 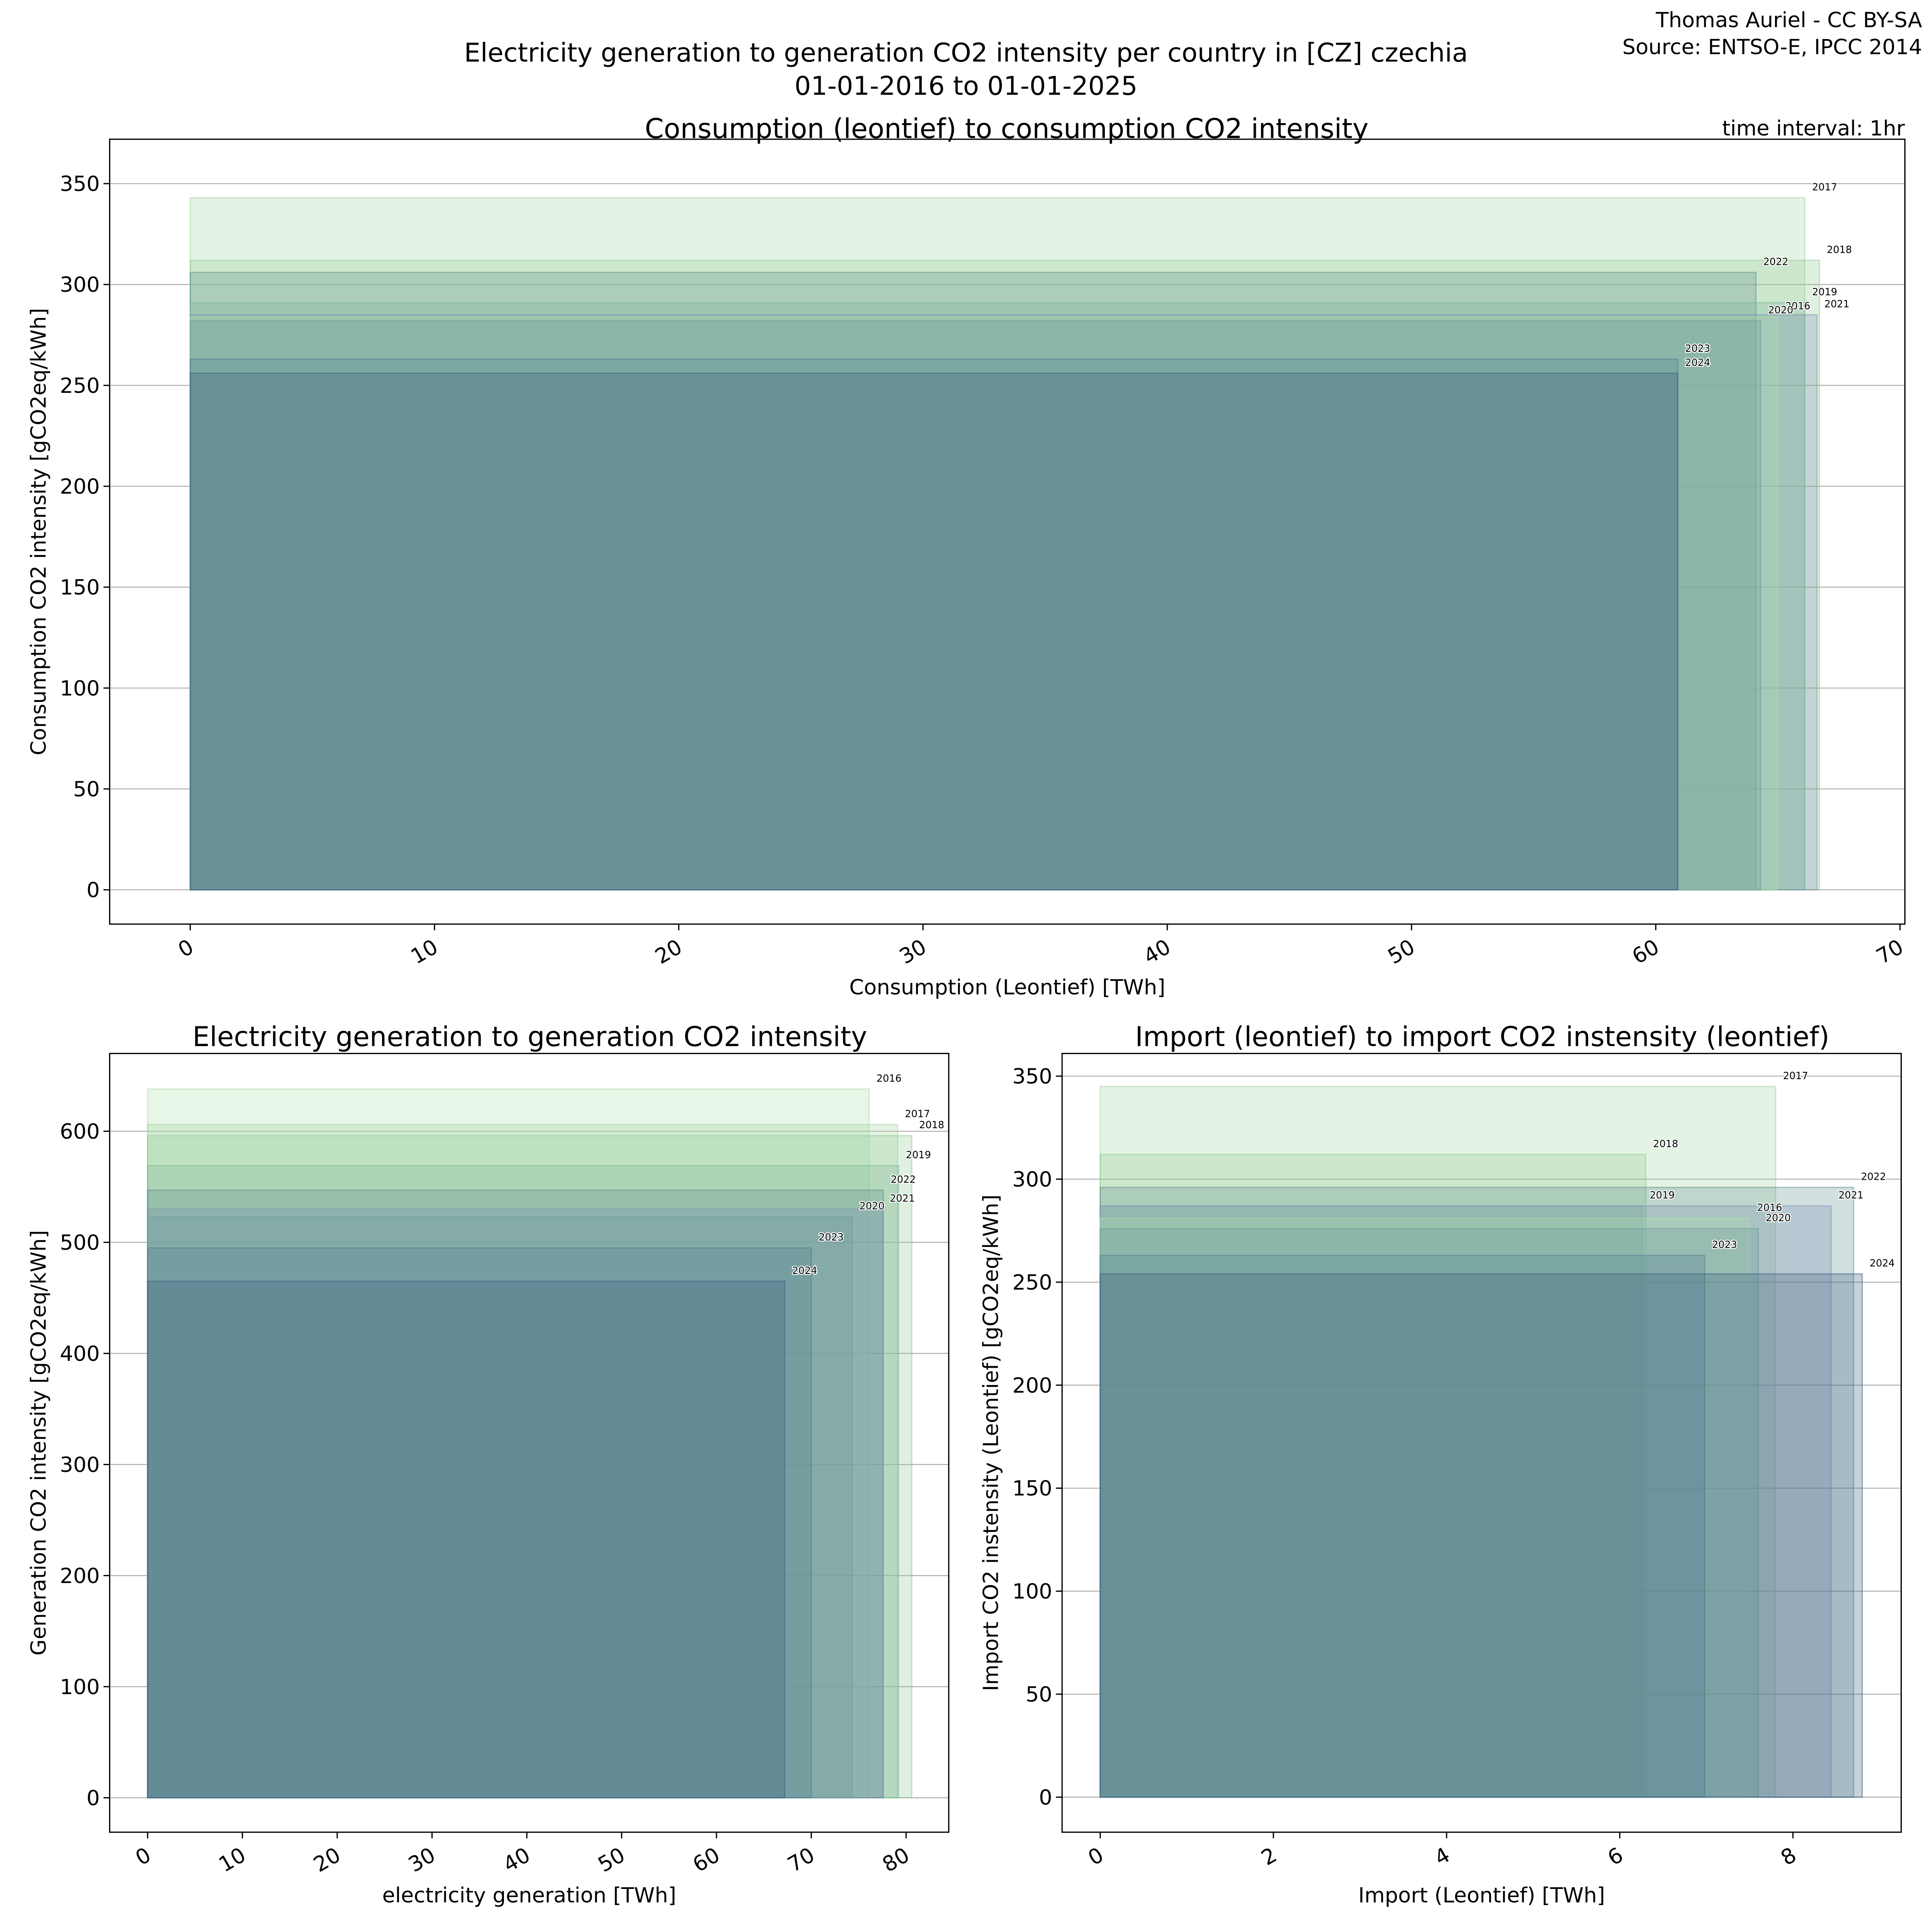 What do you see at coordinates (1007, 987) in the screenshot?
I see `x-axis-label: Consumption (Leontief) [TWh]` at bounding box center [1007, 987].